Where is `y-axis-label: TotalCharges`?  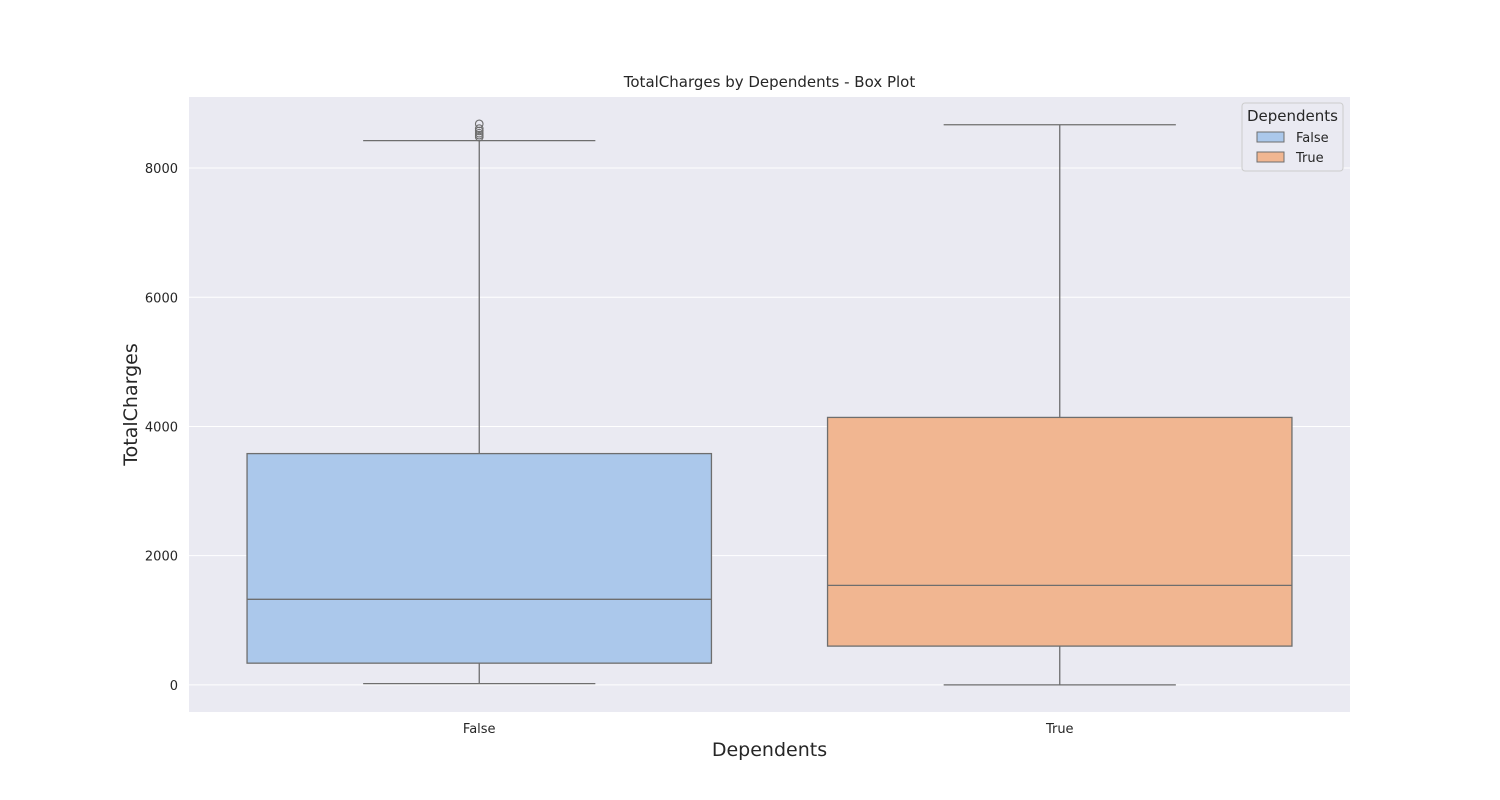 y-axis-label: TotalCharges is located at coordinates (131, 404).